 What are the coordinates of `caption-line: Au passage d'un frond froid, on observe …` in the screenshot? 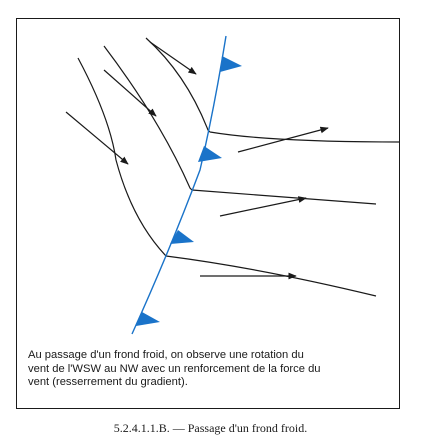 It's located at (166, 355).